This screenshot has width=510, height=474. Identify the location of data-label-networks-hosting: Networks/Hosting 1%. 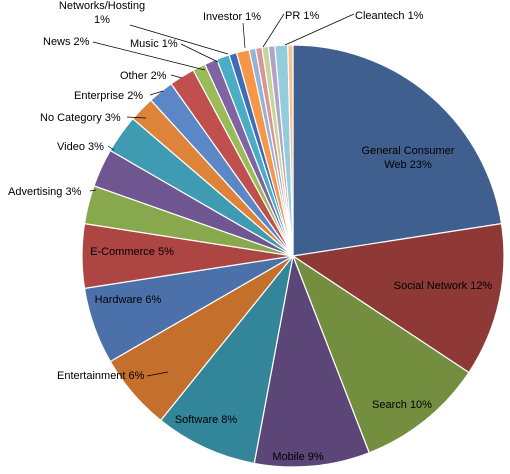
(102, 13).